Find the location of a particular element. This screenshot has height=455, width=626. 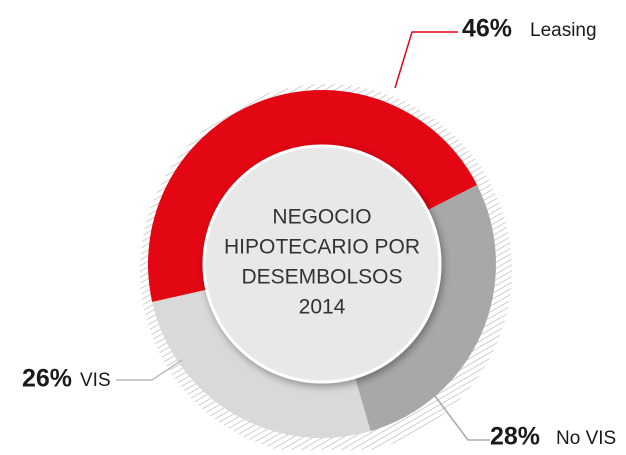

slice is located at coordinates (424, 308).